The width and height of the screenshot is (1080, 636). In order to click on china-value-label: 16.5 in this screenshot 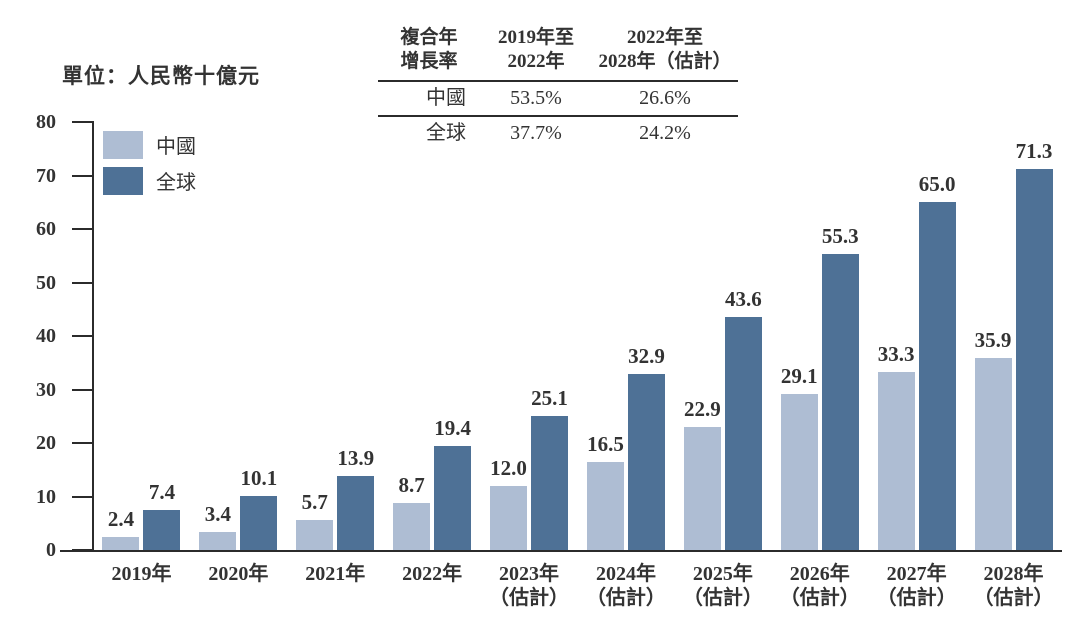, I will do `click(605, 443)`.